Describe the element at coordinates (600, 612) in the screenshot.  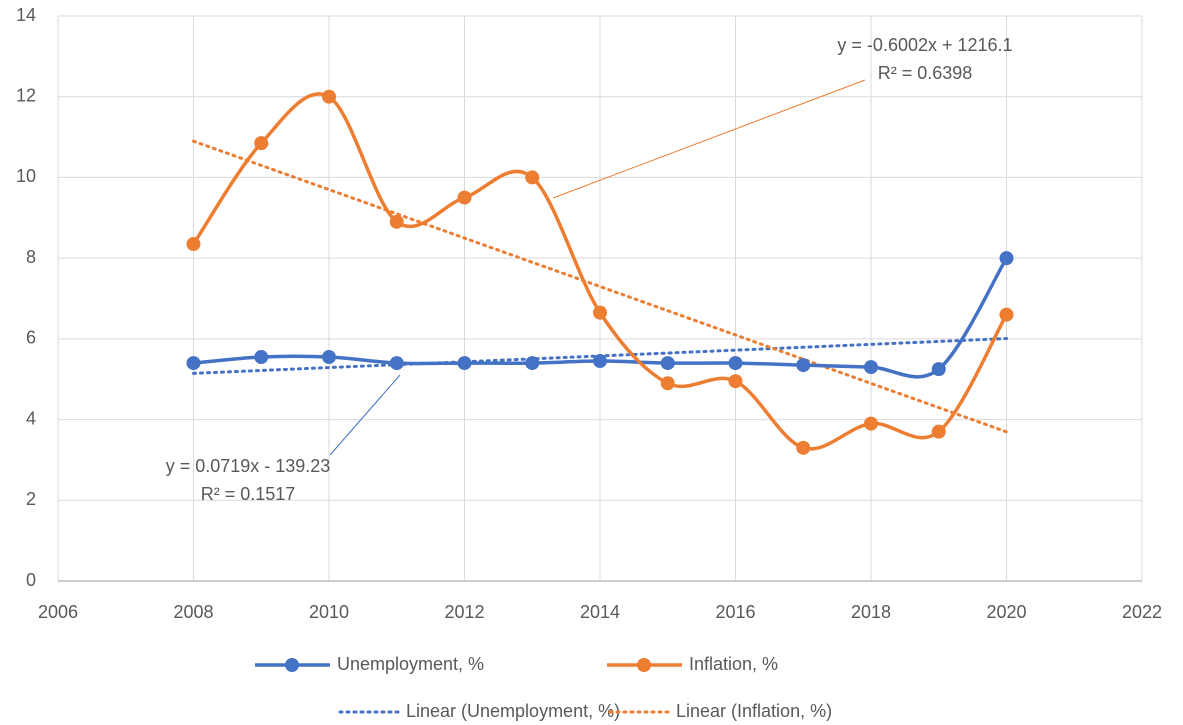
I see `x-tick-label: 2014` at that location.